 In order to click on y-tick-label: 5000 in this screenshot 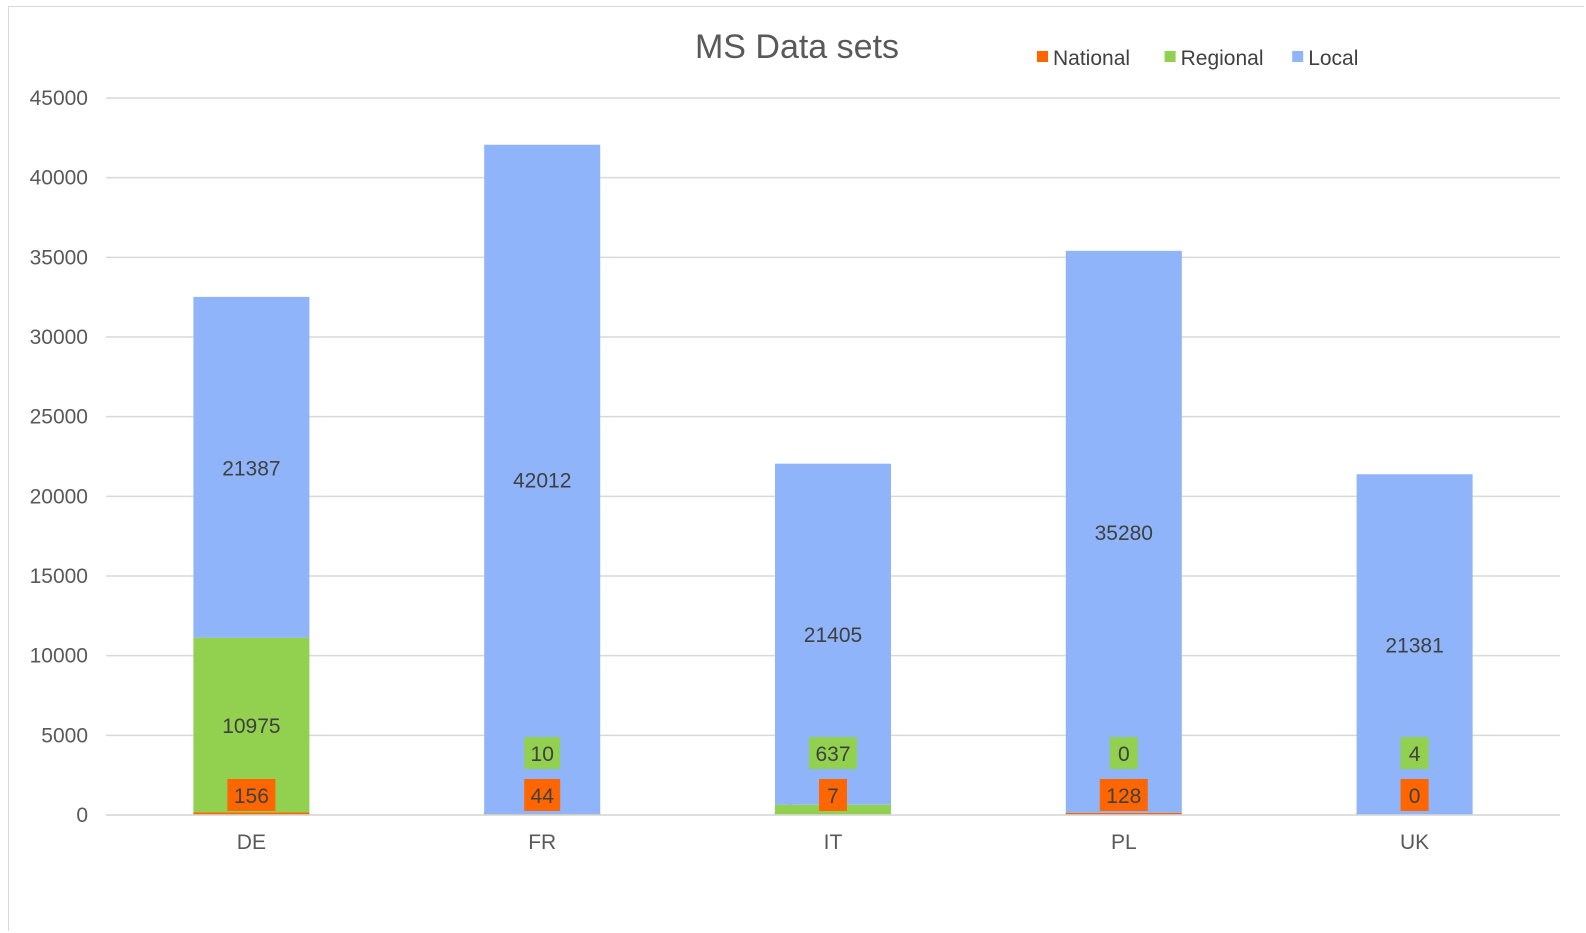, I will do `click(64, 735)`.